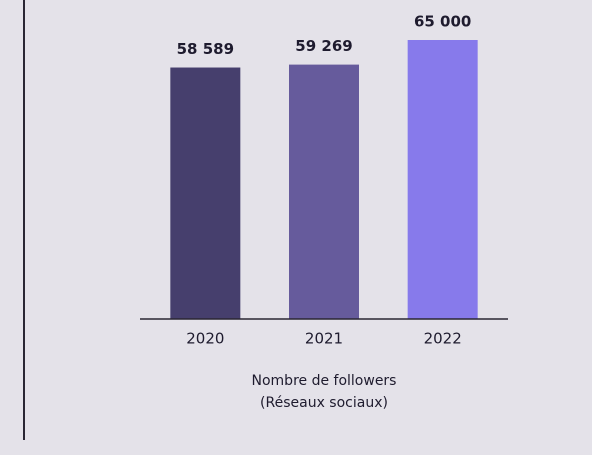 This screenshot has height=455, width=592. I want to click on value-label: 65 000, so click(442, 22).